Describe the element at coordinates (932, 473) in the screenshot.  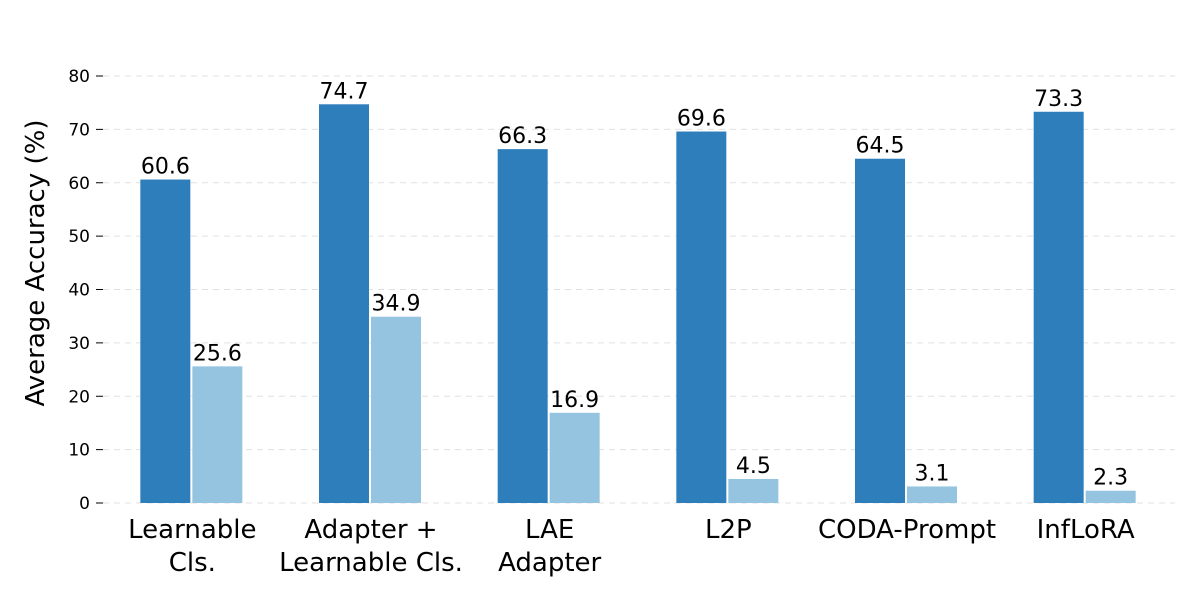
I see `value-label: 3.1` at that location.